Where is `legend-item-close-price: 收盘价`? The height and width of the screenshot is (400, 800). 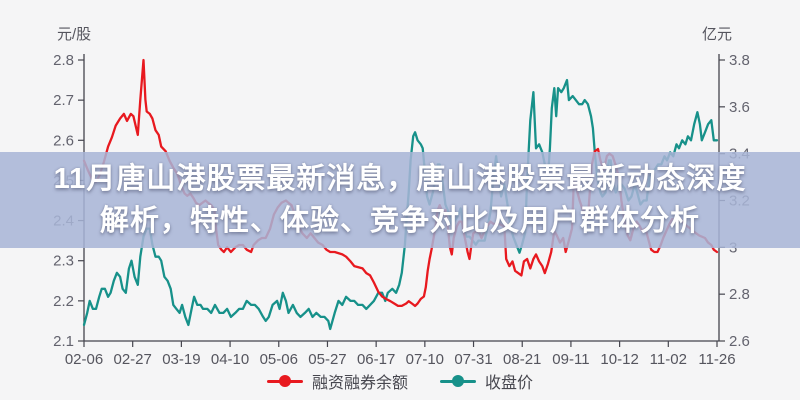
legend-item-close-price: 收盘价 is located at coordinates (486, 381).